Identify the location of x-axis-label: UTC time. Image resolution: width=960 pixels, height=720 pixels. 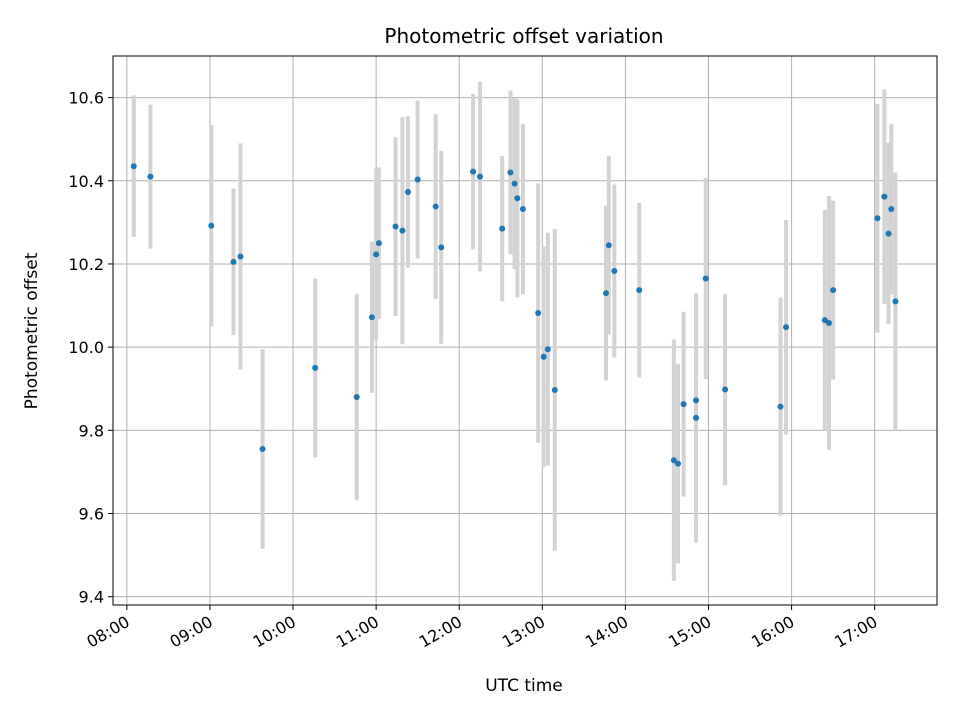
(524, 686).